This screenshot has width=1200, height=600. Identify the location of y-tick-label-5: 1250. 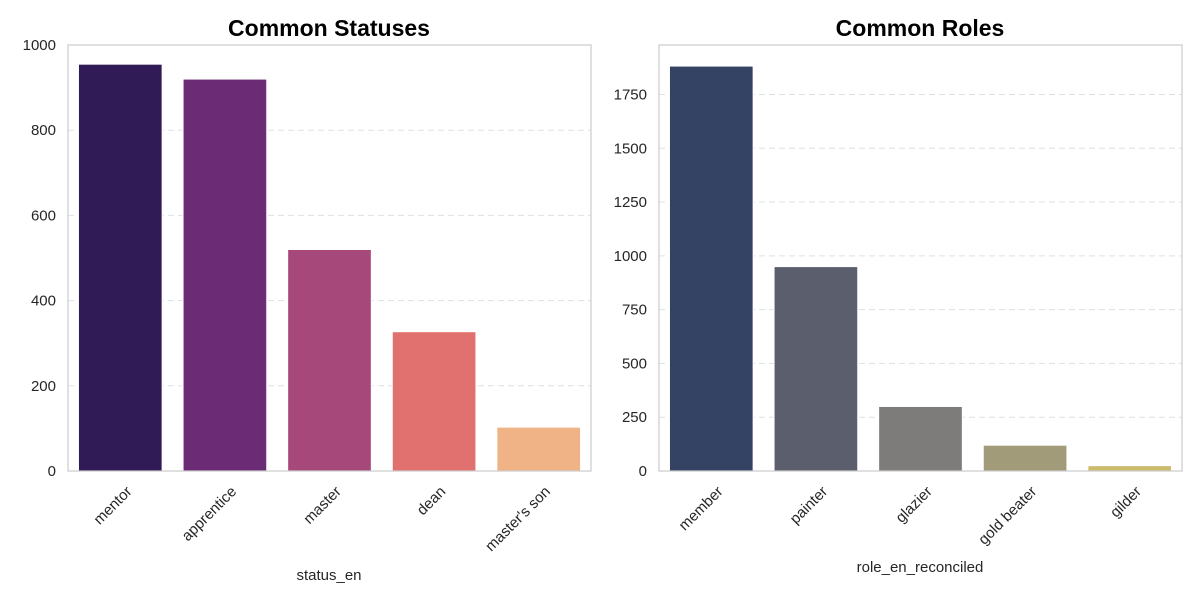
(630, 202).